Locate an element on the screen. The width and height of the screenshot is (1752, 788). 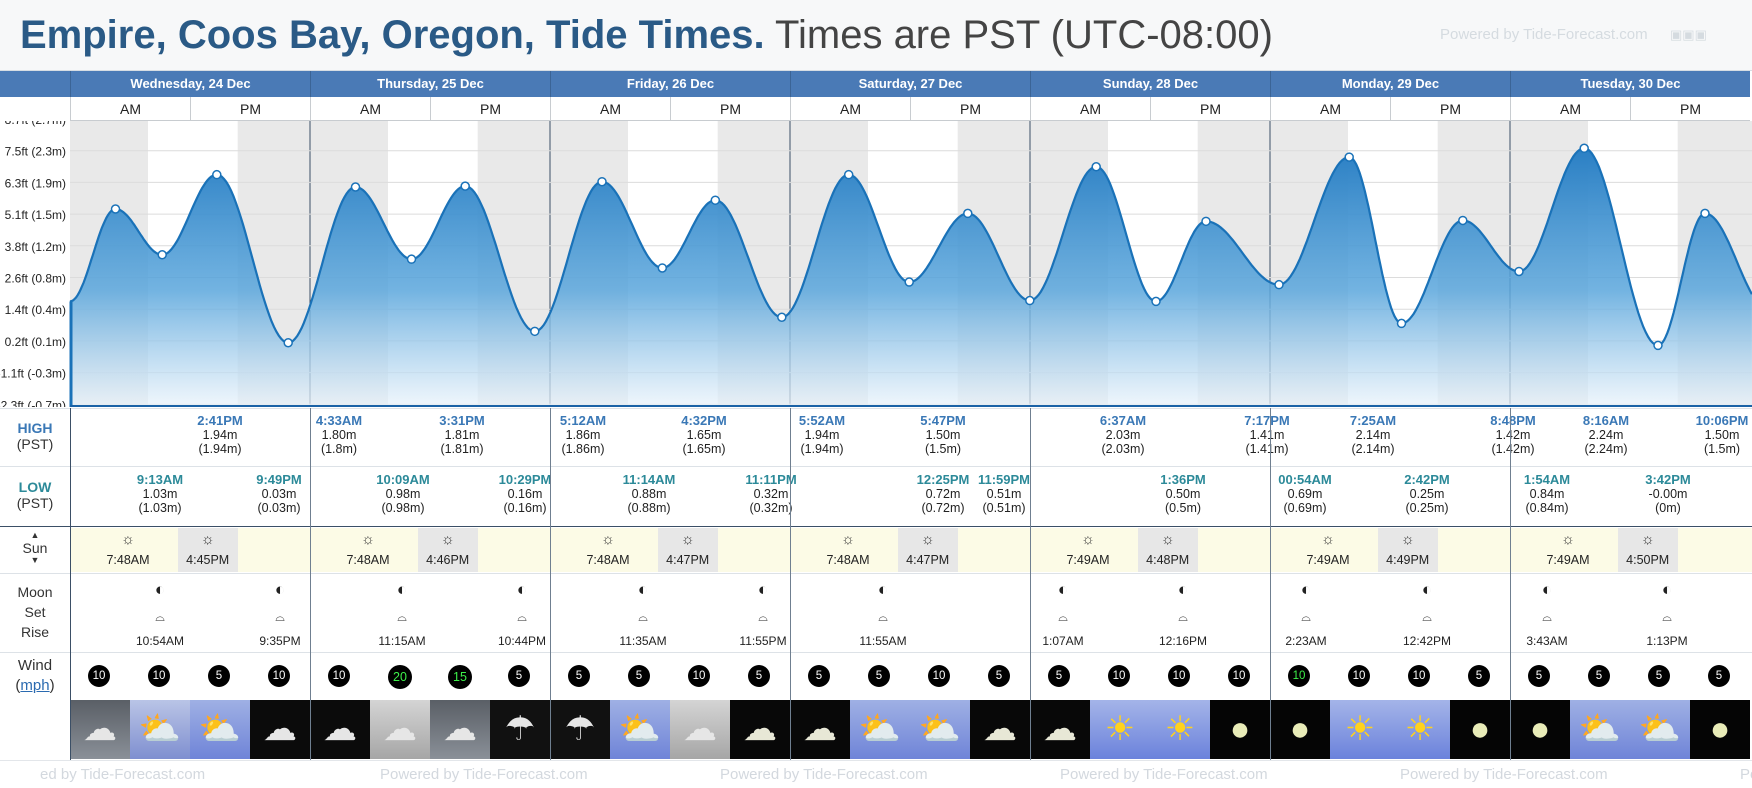
moon-time: 2:23AM is located at coordinates (1306, 641).